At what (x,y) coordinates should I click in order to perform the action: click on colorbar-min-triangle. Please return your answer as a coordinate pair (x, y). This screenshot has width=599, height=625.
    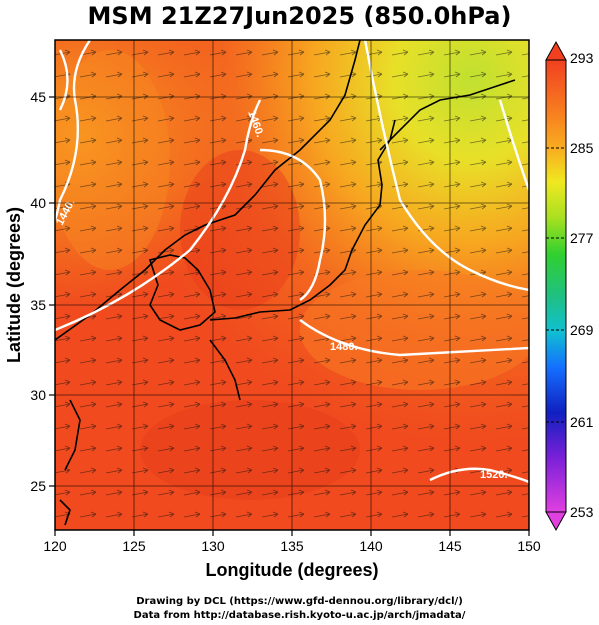
    Looking at the image, I should click on (556, 521).